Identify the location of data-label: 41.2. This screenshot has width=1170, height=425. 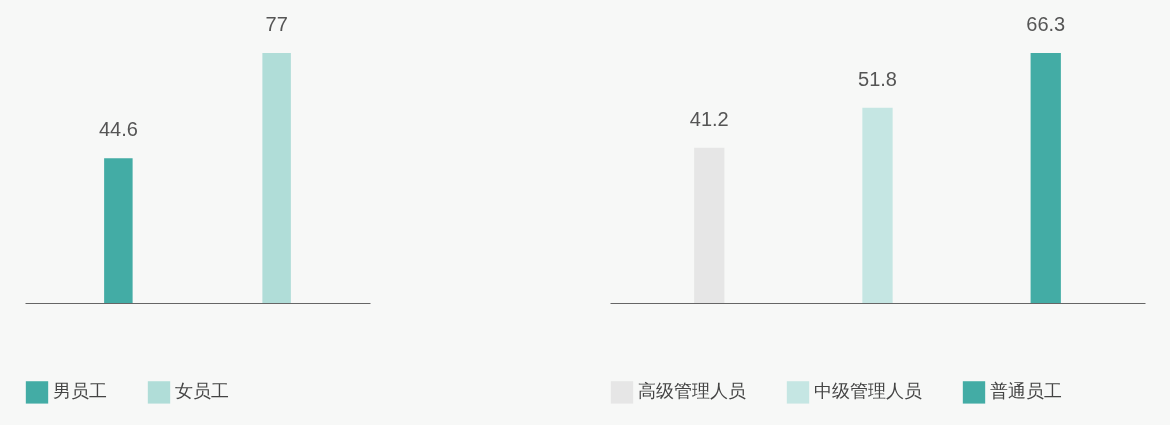
(709, 118).